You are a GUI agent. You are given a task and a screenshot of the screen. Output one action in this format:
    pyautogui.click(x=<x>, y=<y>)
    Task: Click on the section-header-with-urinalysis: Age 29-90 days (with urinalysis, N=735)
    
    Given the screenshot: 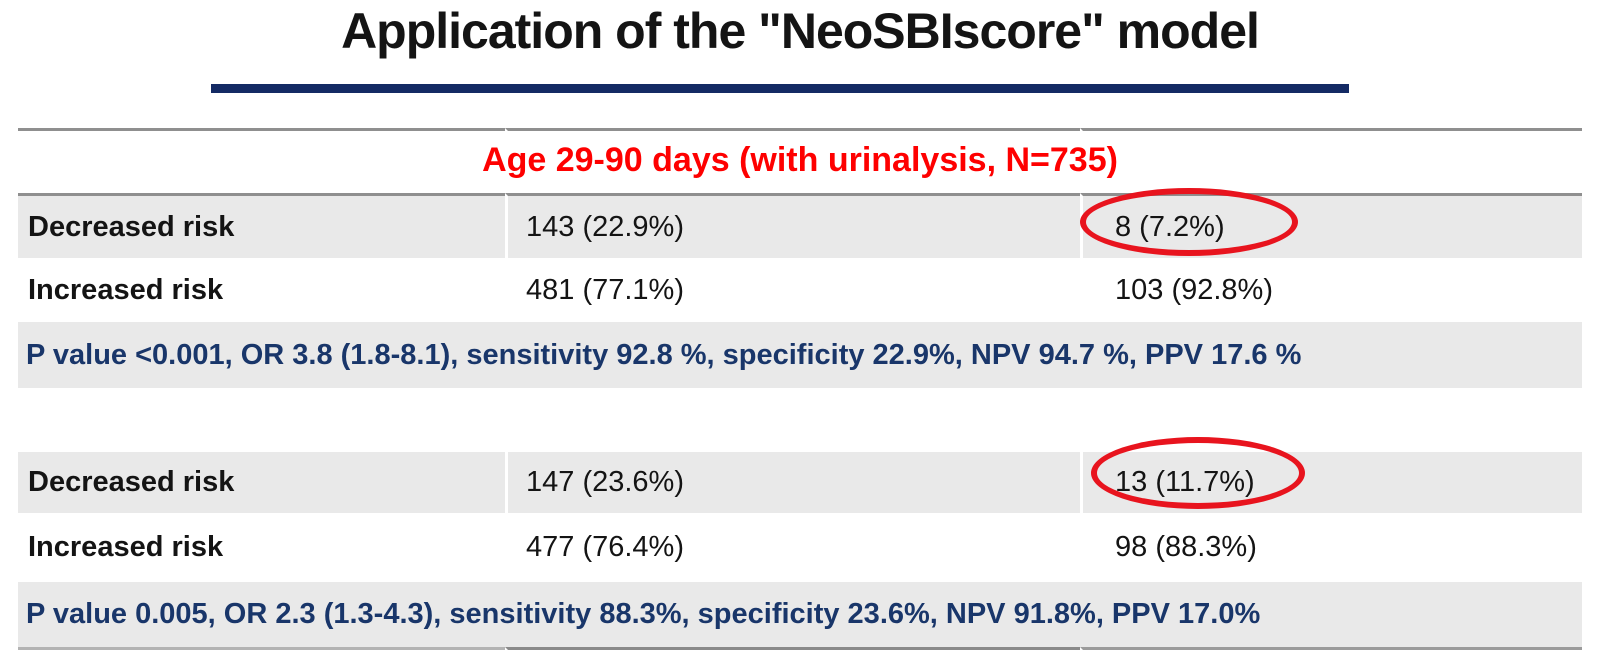 What is the action you would take?
    pyautogui.click(x=800, y=160)
    